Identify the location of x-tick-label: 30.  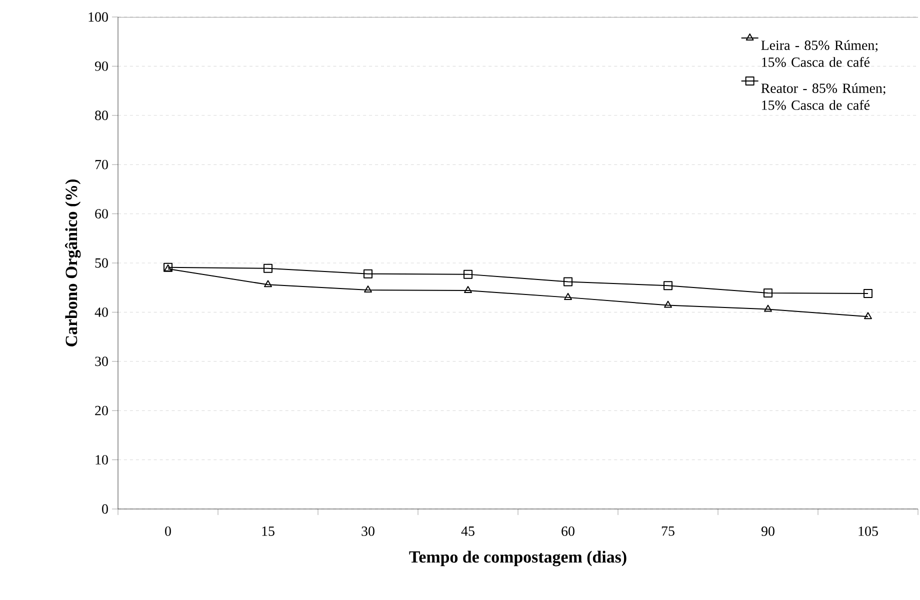
(368, 531).